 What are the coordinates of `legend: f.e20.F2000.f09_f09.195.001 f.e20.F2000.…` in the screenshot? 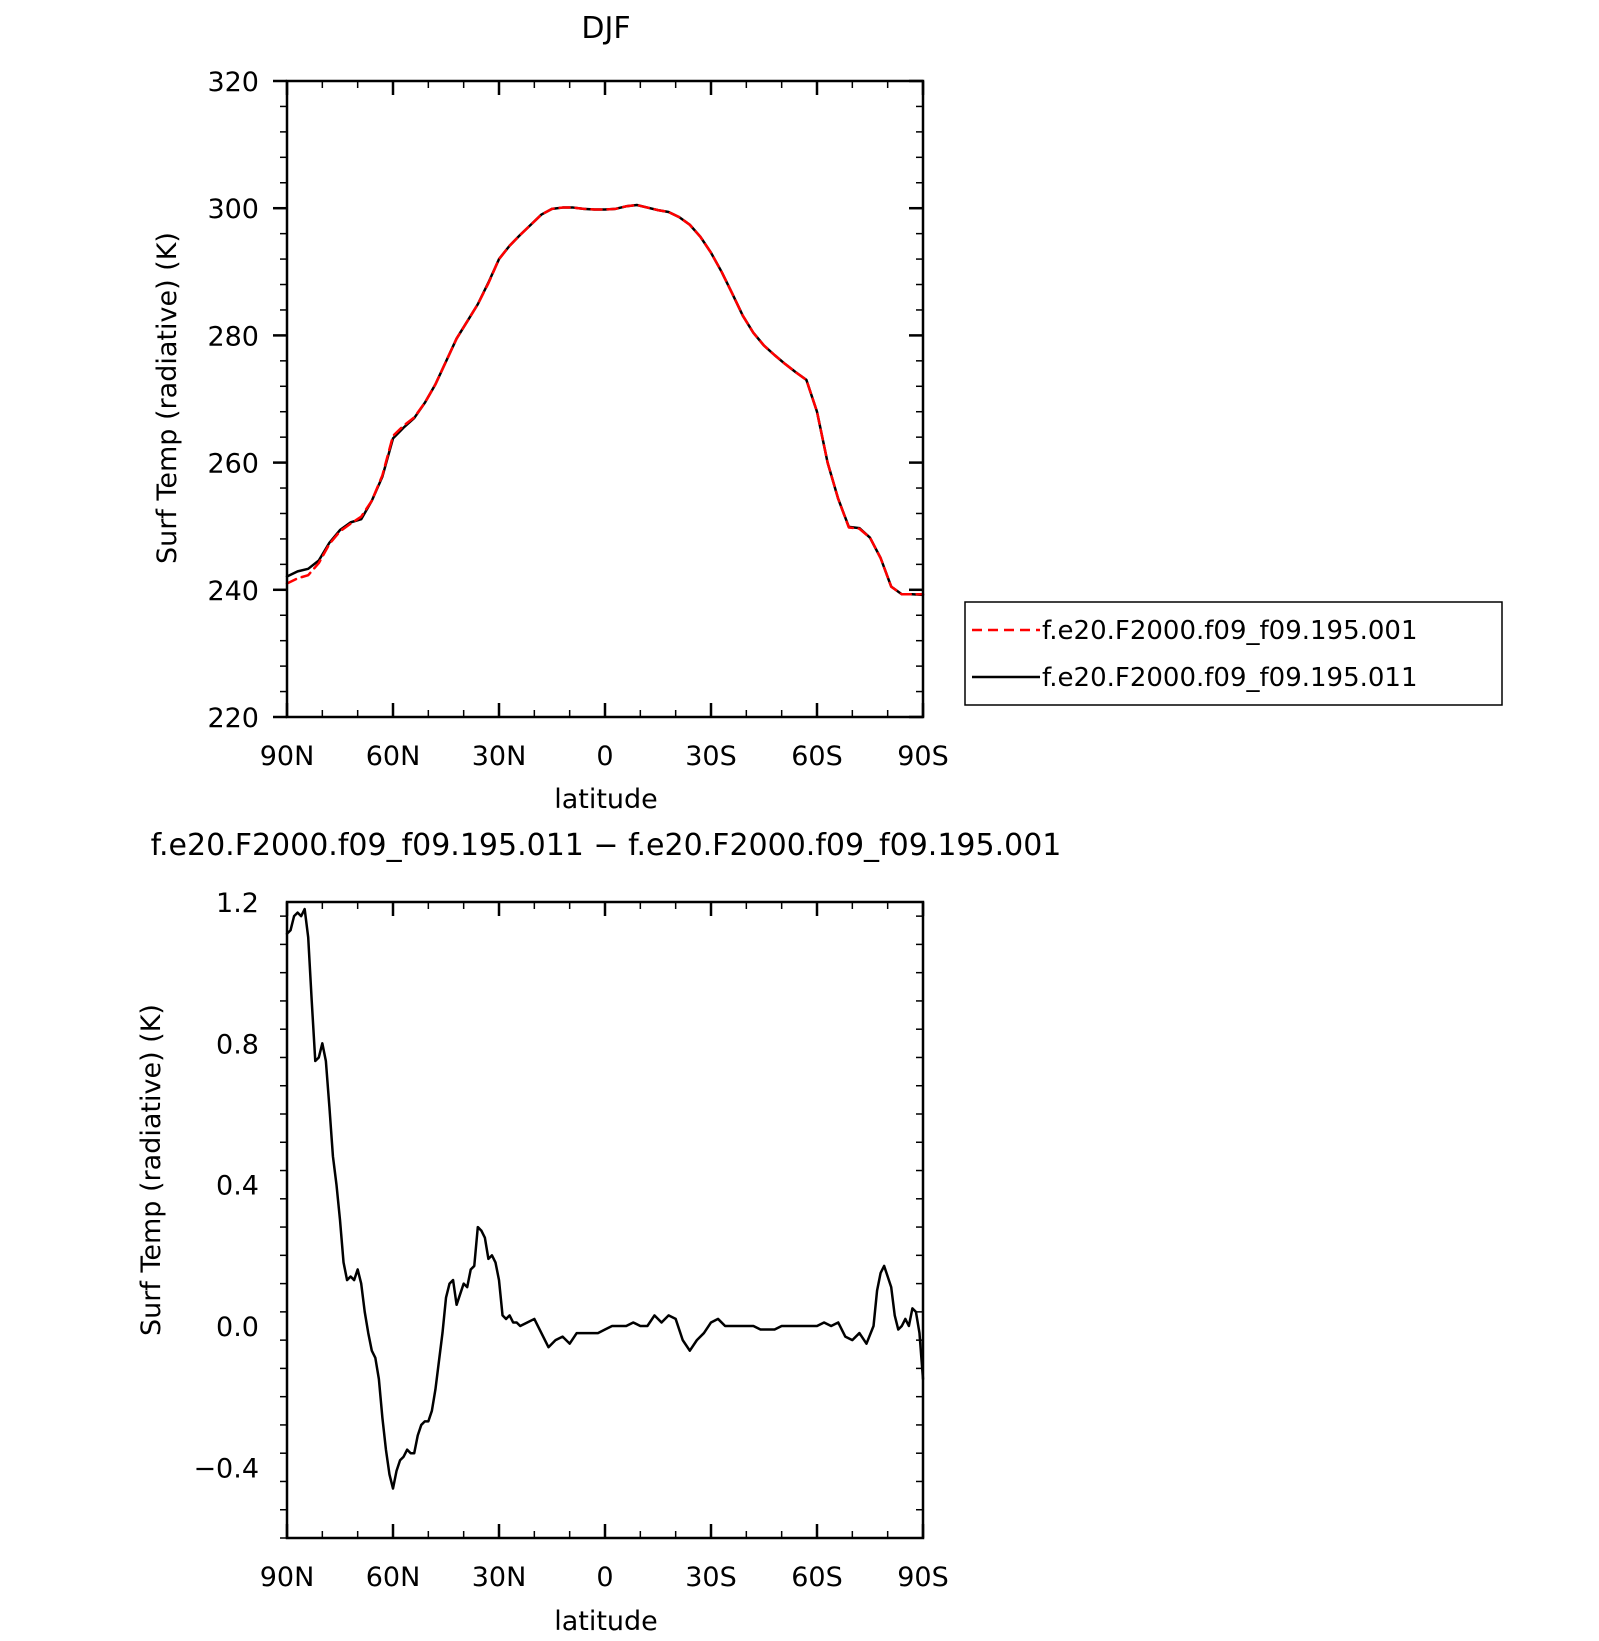 It's located at (1233, 653).